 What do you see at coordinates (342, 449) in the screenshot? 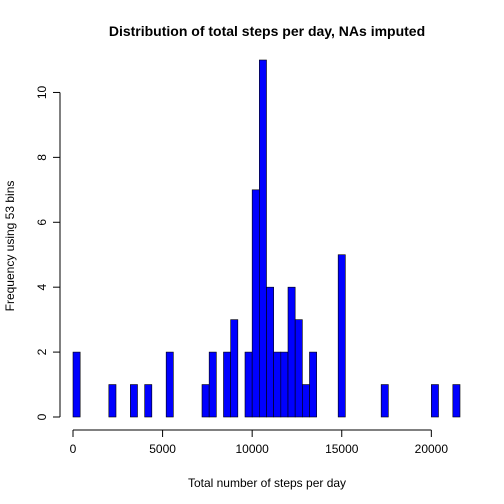
I see `x-tick-label: 15000` at bounding box center [342, 449].